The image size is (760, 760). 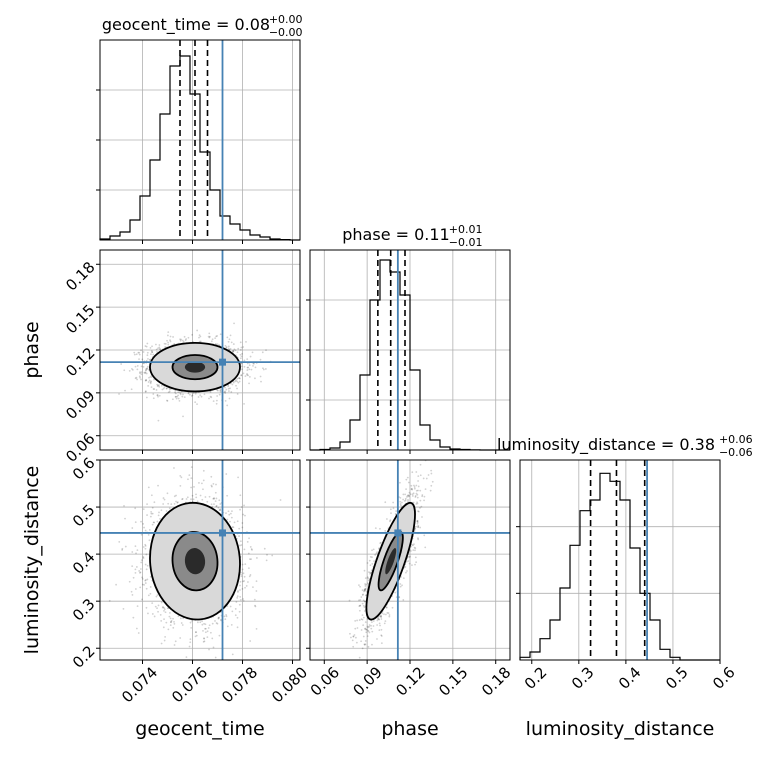 What do you see at coordinates (625, 548) in the screenshot?
I see `hist-panel-luminosity_distance: luminosity_distance = 0.38 +0.06−0.06` at bounding box center [625, 548].